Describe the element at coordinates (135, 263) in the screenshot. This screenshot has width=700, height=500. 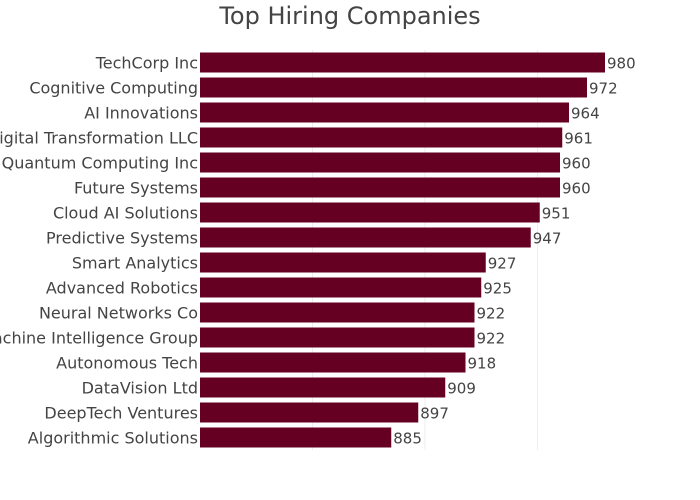
I see `category-label: Smart Analytics` at that location.